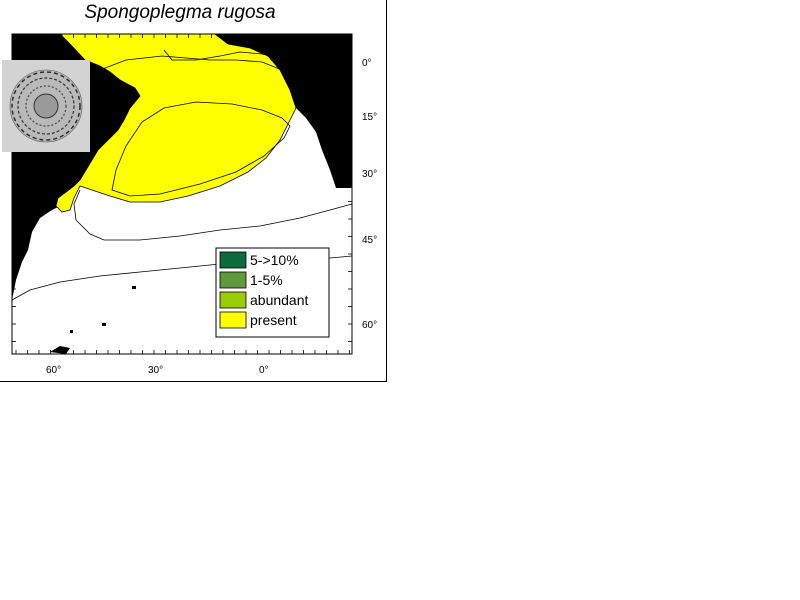  I want to click on lon-label-30: 30°, so click(155, 370).